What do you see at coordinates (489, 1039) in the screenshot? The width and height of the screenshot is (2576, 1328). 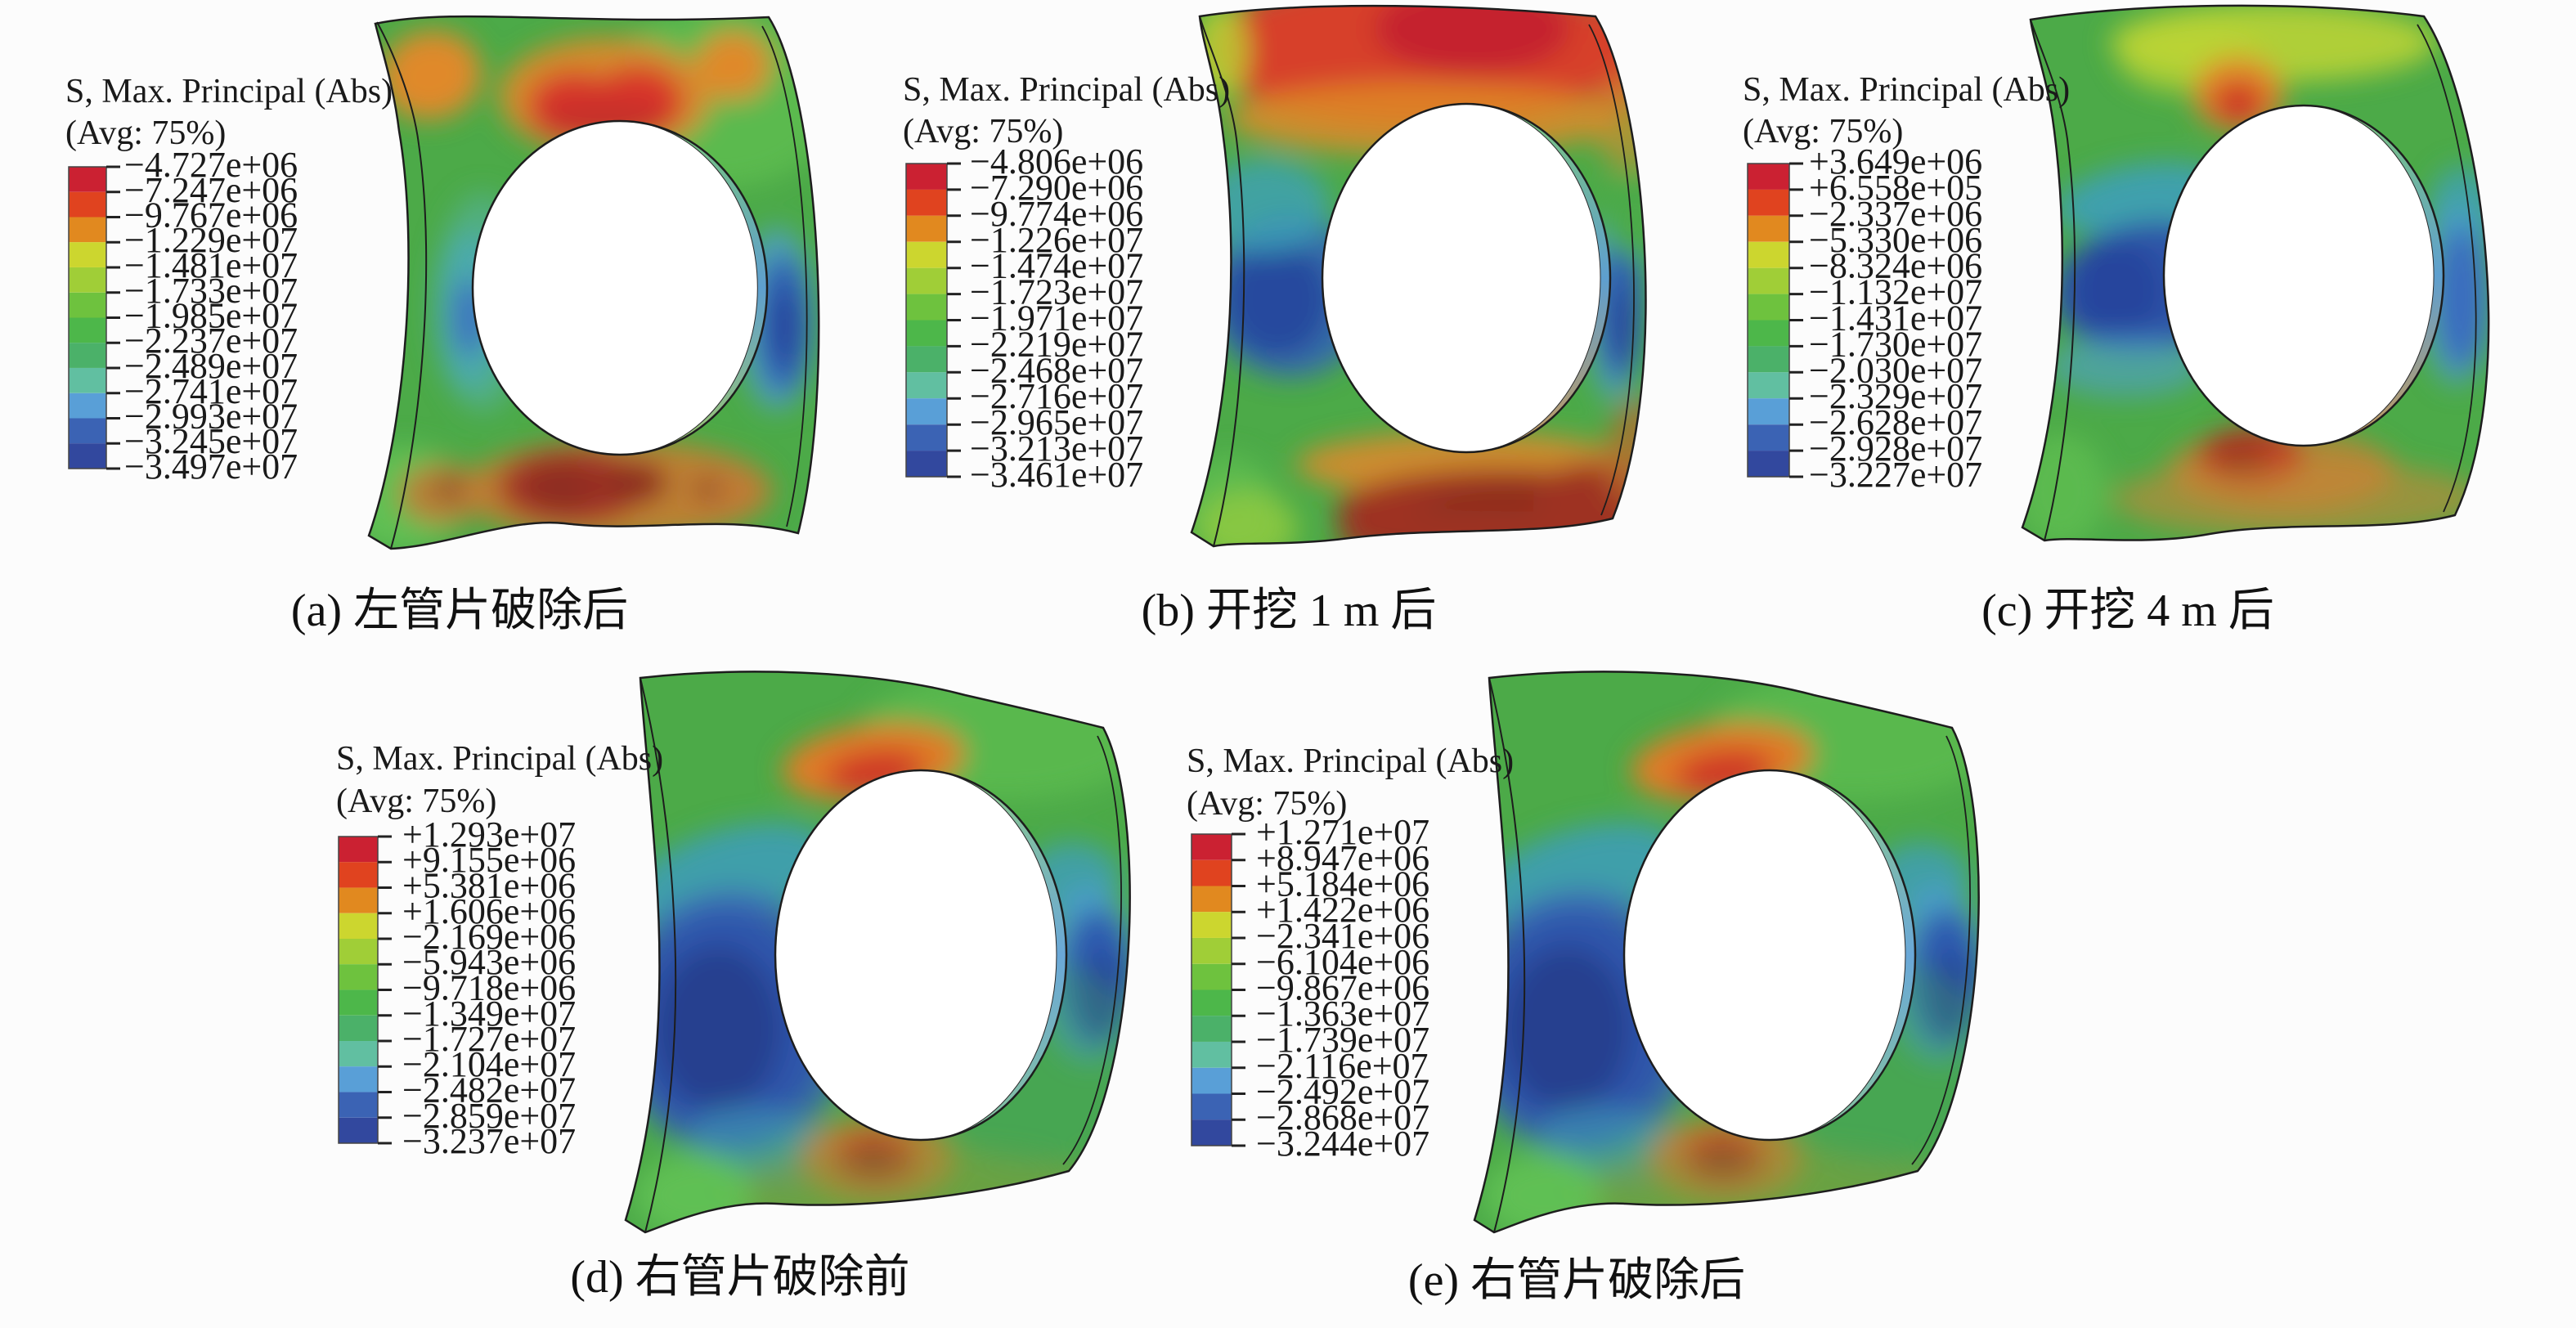 I see `svg-text: −1.727e+07` at bounding box center [489, 1039].